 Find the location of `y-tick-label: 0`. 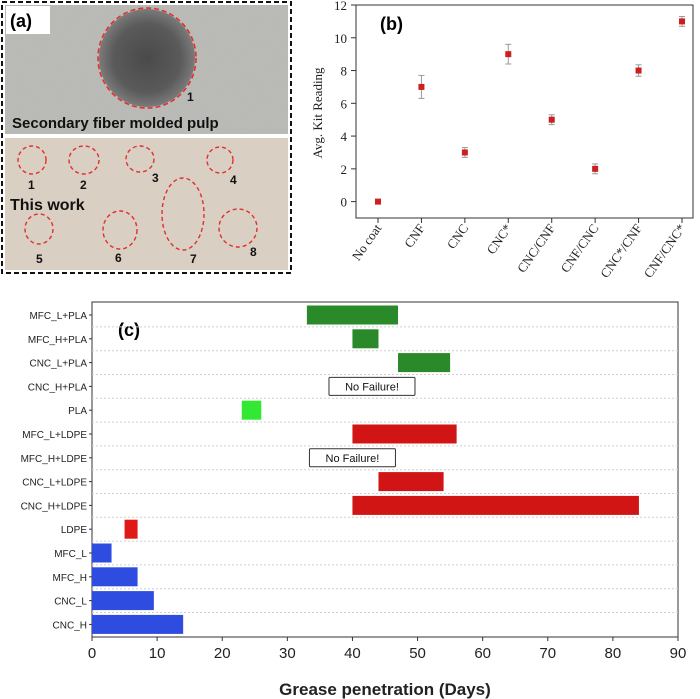

y-tick-label: 0 is located at coordinates (344, 202).